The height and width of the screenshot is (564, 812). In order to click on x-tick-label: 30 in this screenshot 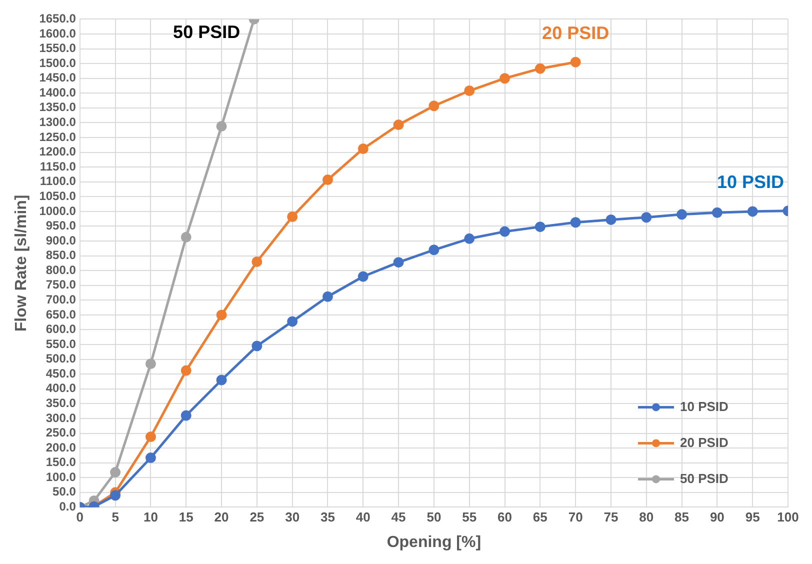, I will do `click(292, 517)`.